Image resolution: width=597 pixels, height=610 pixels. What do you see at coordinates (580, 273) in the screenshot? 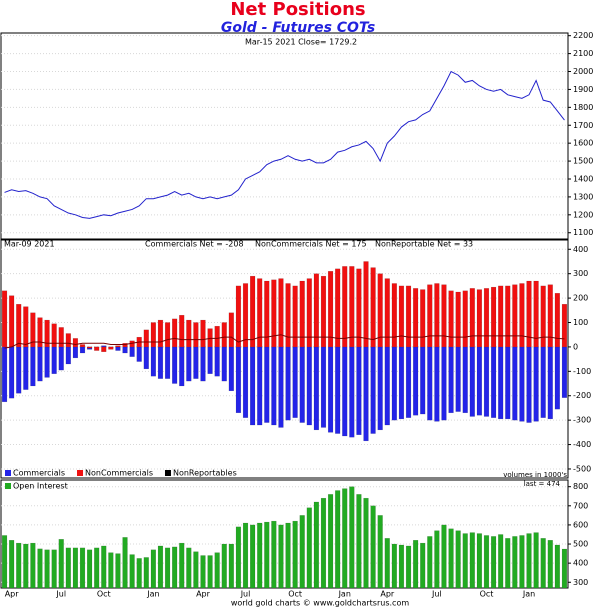
I see `y-tick-label: 300` at bounding box center [580, 273].